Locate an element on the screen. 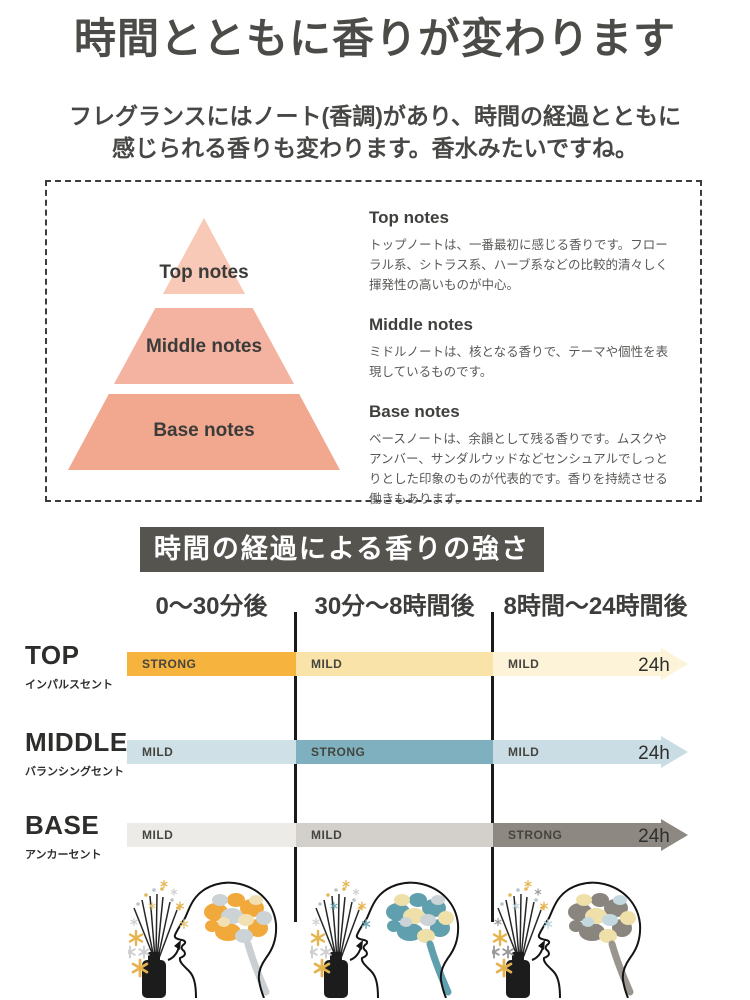 The height and width of the screenshot is (1000, 750). pyramid-middle-label: Middle notes is located at coordinates (204, 346).